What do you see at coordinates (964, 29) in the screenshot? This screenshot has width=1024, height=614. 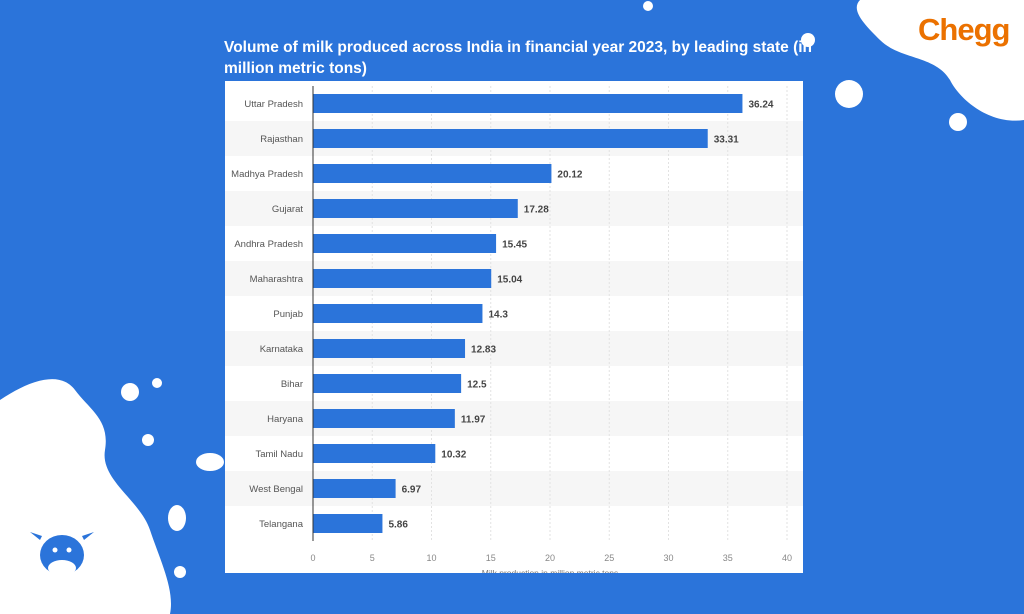 I see `chegg-logo: Chegg` at bounding box center [964, 29].